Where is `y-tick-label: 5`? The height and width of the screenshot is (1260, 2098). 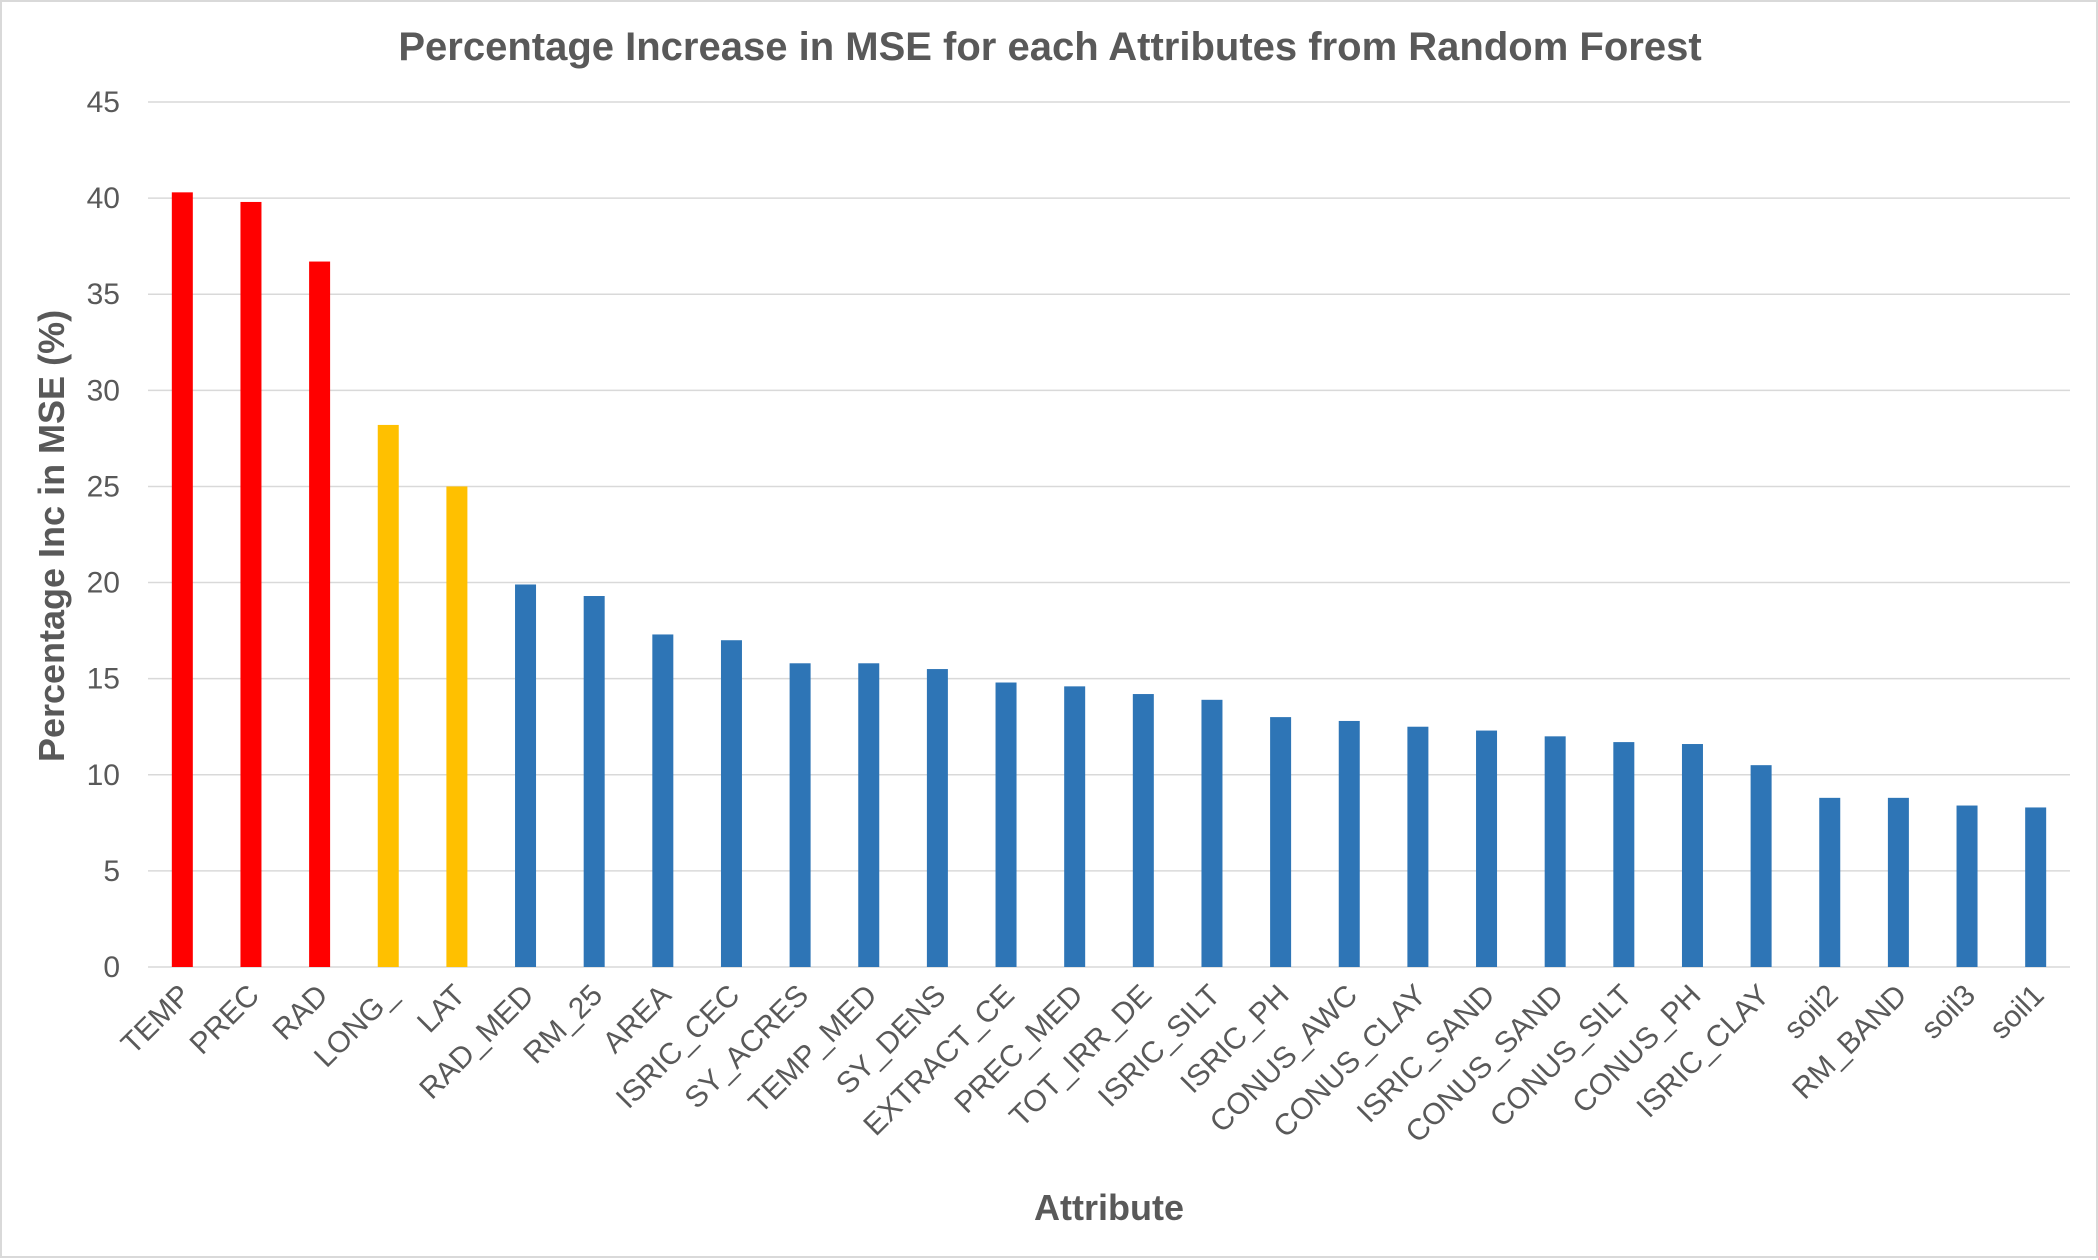
y-tick-label: 5 is located at coordinates (111, 871).